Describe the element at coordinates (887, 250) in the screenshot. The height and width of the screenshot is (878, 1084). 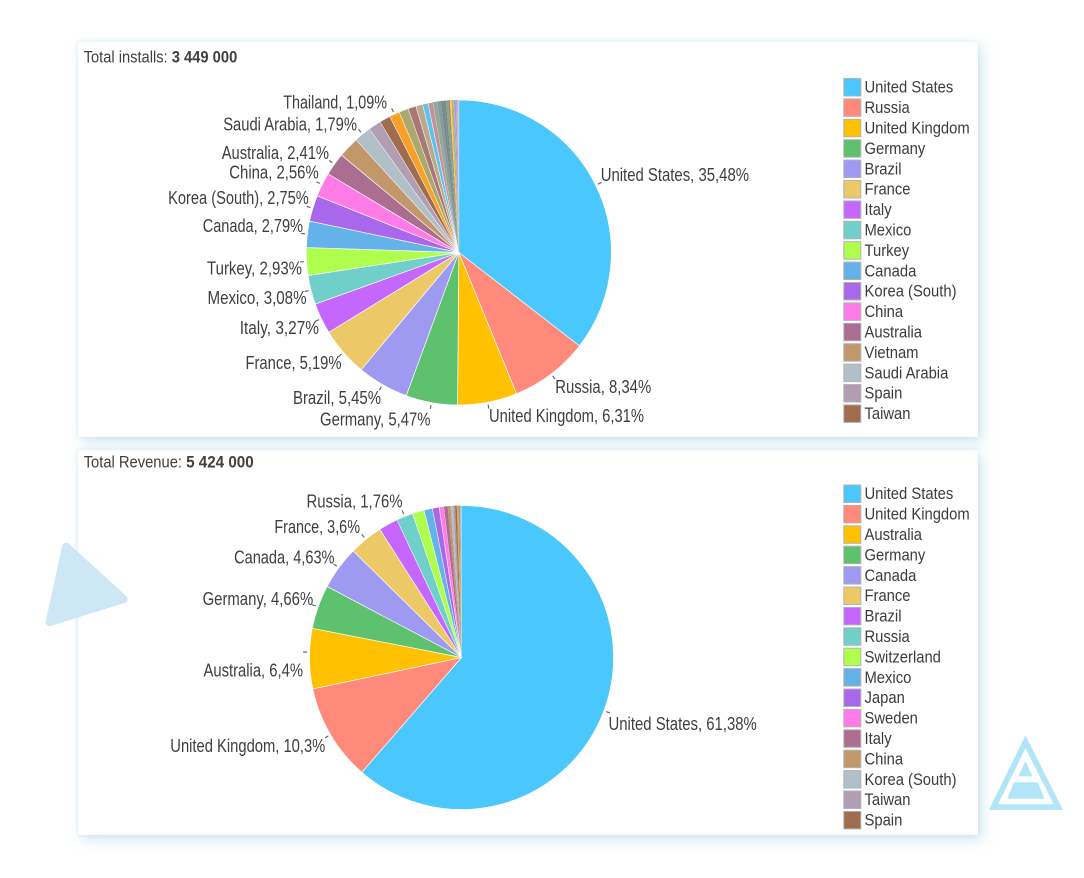
I see `svg-text: Turkey` at that location.